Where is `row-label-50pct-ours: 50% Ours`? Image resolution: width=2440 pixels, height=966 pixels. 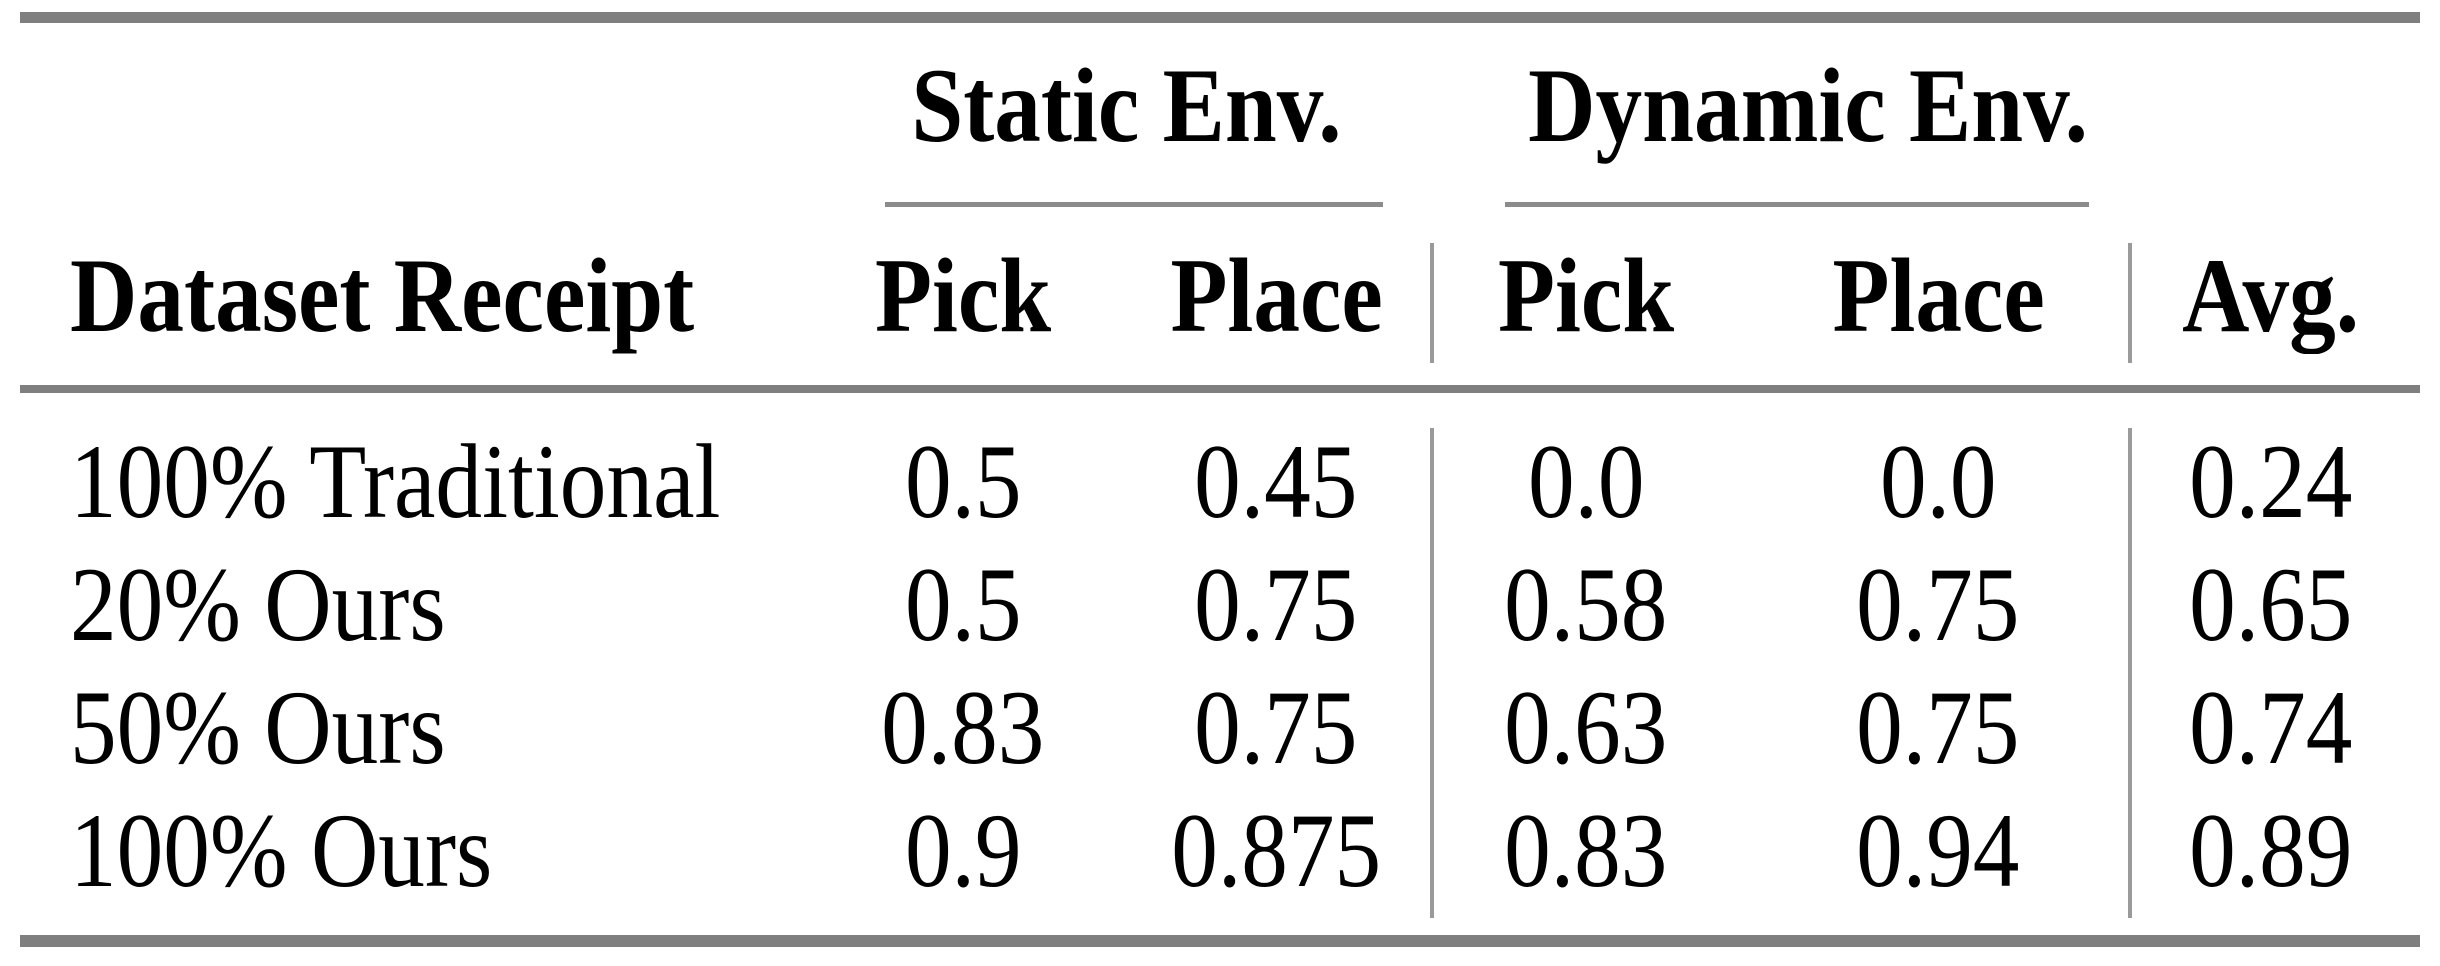
row-label-50pct-ours: 50% Ours is located at coordinates (258, 727).